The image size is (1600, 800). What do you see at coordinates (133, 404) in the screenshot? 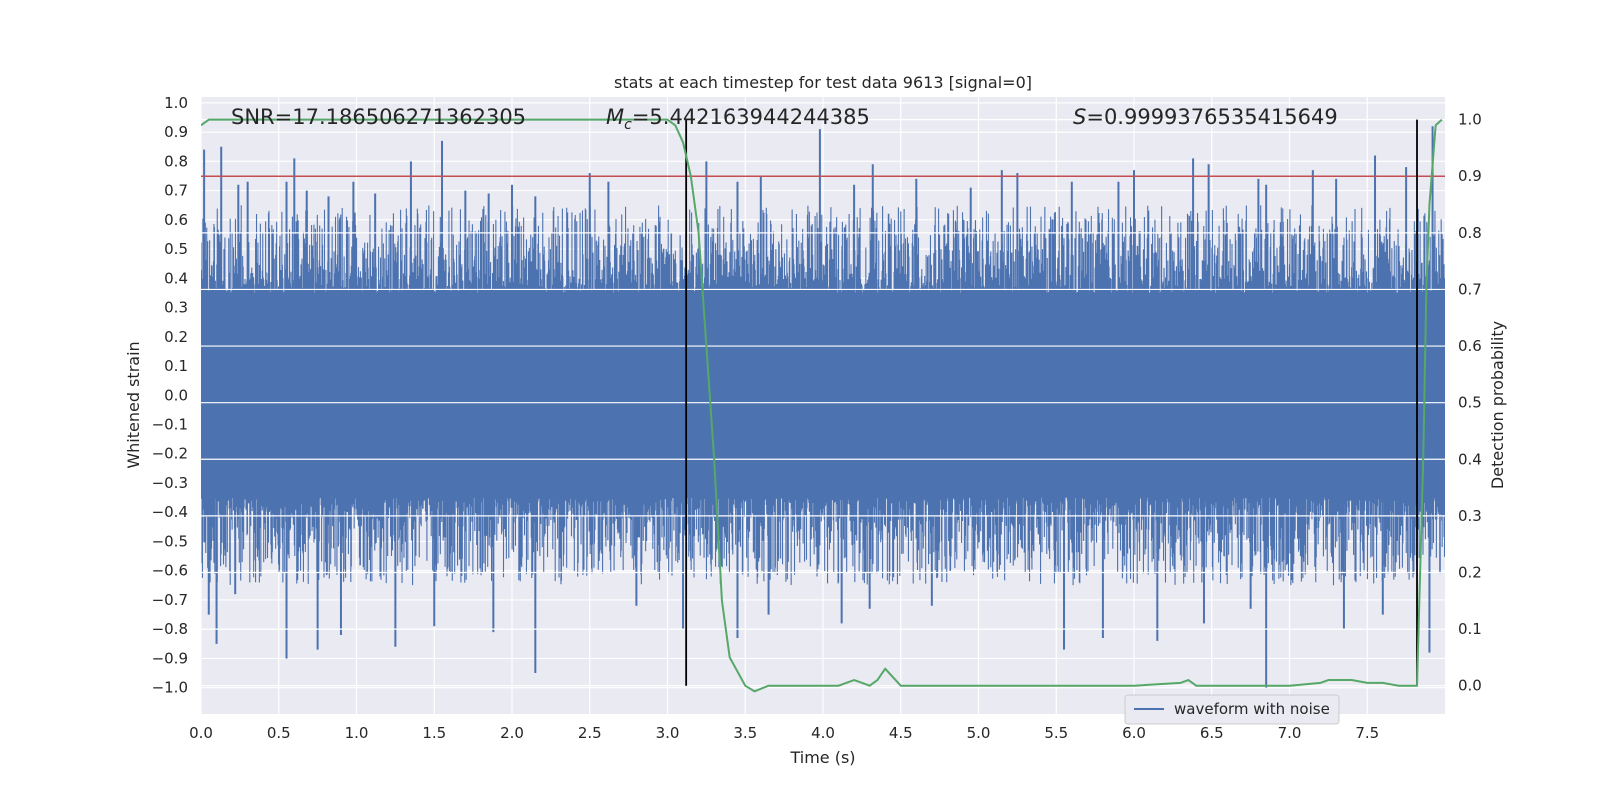
I see `y-axis-label: Whitened strain` at bounding box center [133, 404].